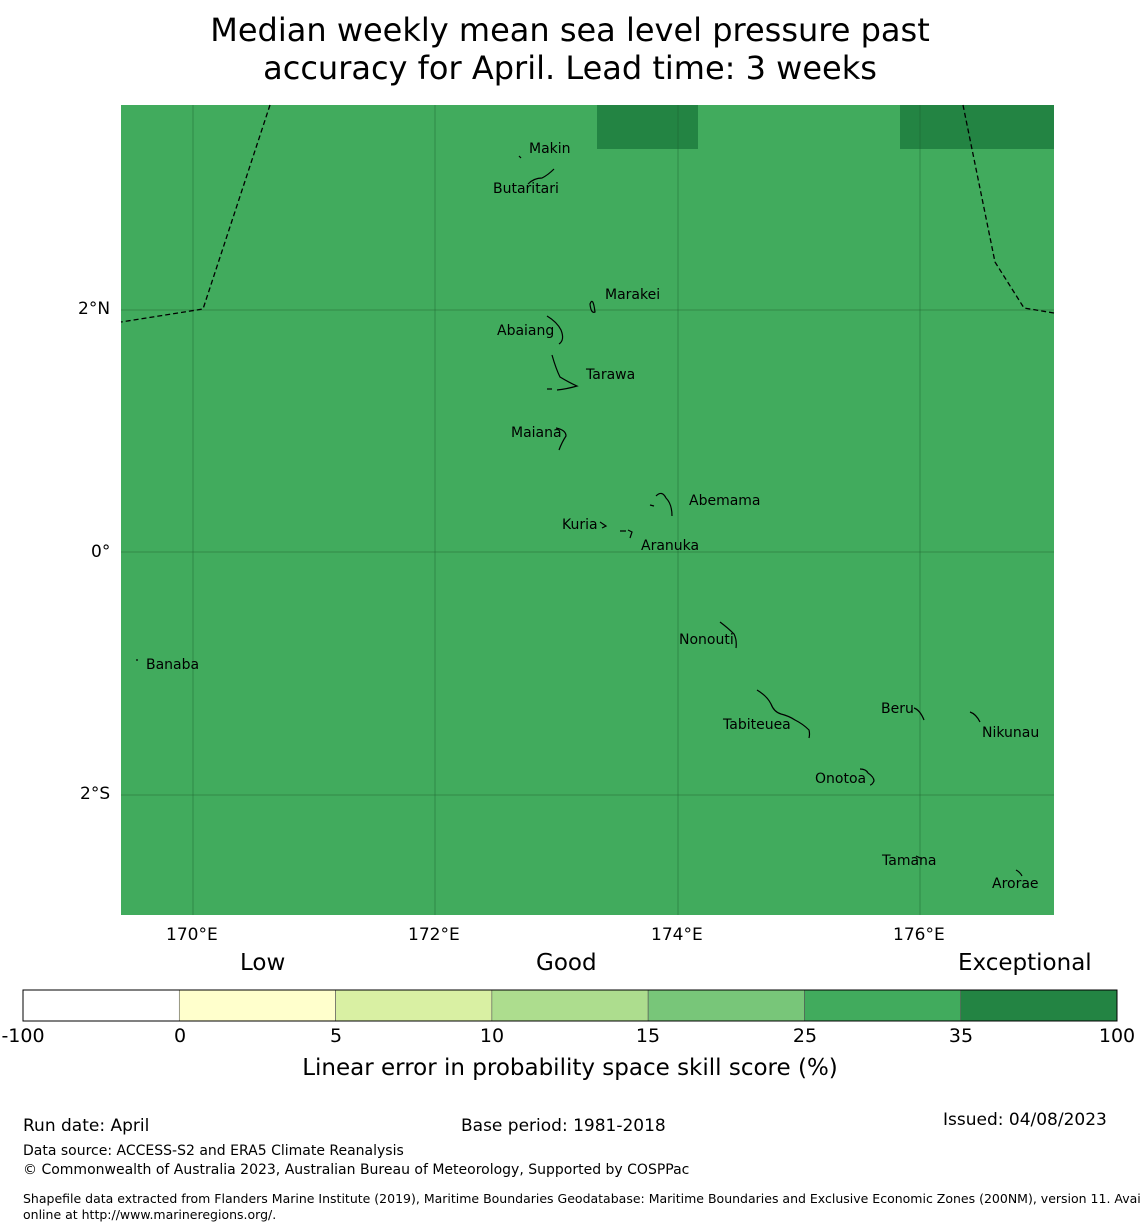 The height and width of the screenshot is (1230, 1140). Describe the element at coordinates (841, 779) in the screenshot. I see `place-label-onotoa: Onotoa` at that location.